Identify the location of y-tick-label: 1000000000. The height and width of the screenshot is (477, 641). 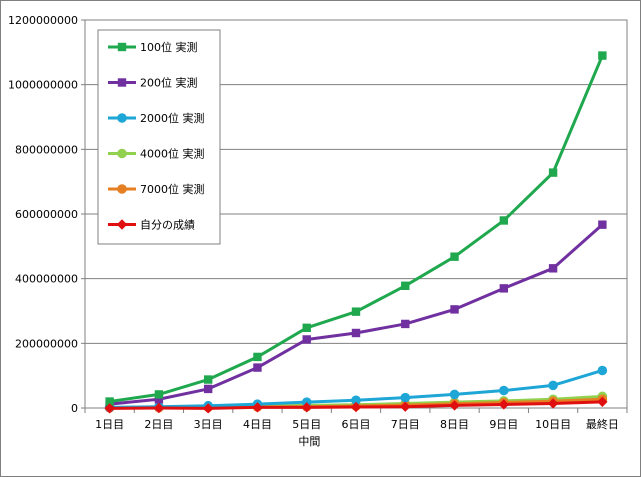
(43, 85).